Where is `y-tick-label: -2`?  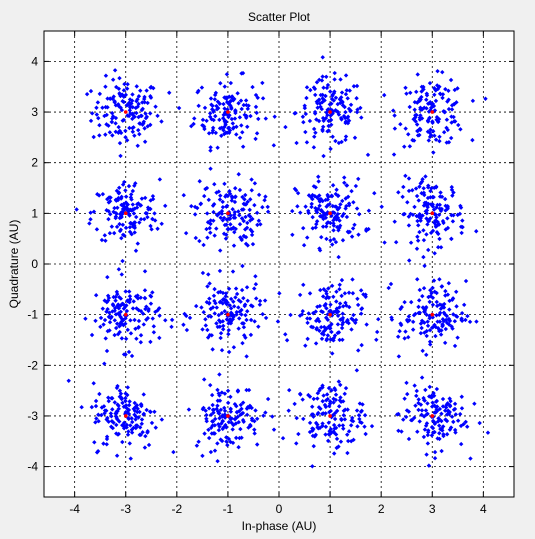
y-tick-label: -2 is located at coordinates (32, 365).